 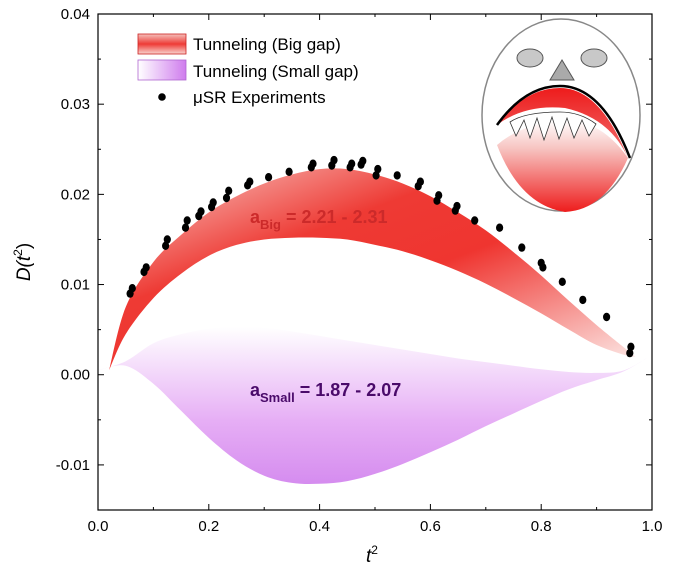 I want to click on legend-item-big-gap: Tunneling (Big gap), so click(x=239, y=44).